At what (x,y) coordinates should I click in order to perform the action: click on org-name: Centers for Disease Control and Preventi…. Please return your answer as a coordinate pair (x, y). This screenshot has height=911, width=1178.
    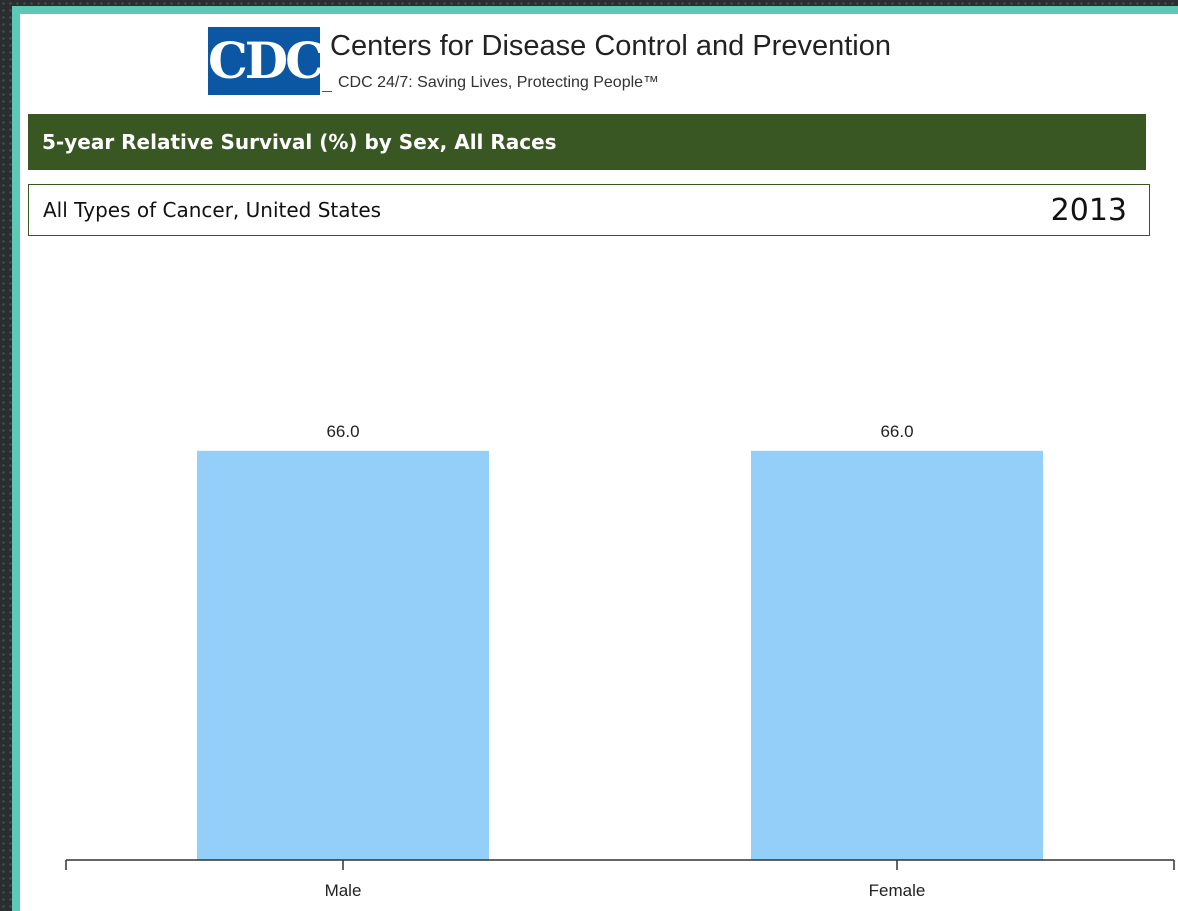
    Looking at the image, I should click on (610, 46).